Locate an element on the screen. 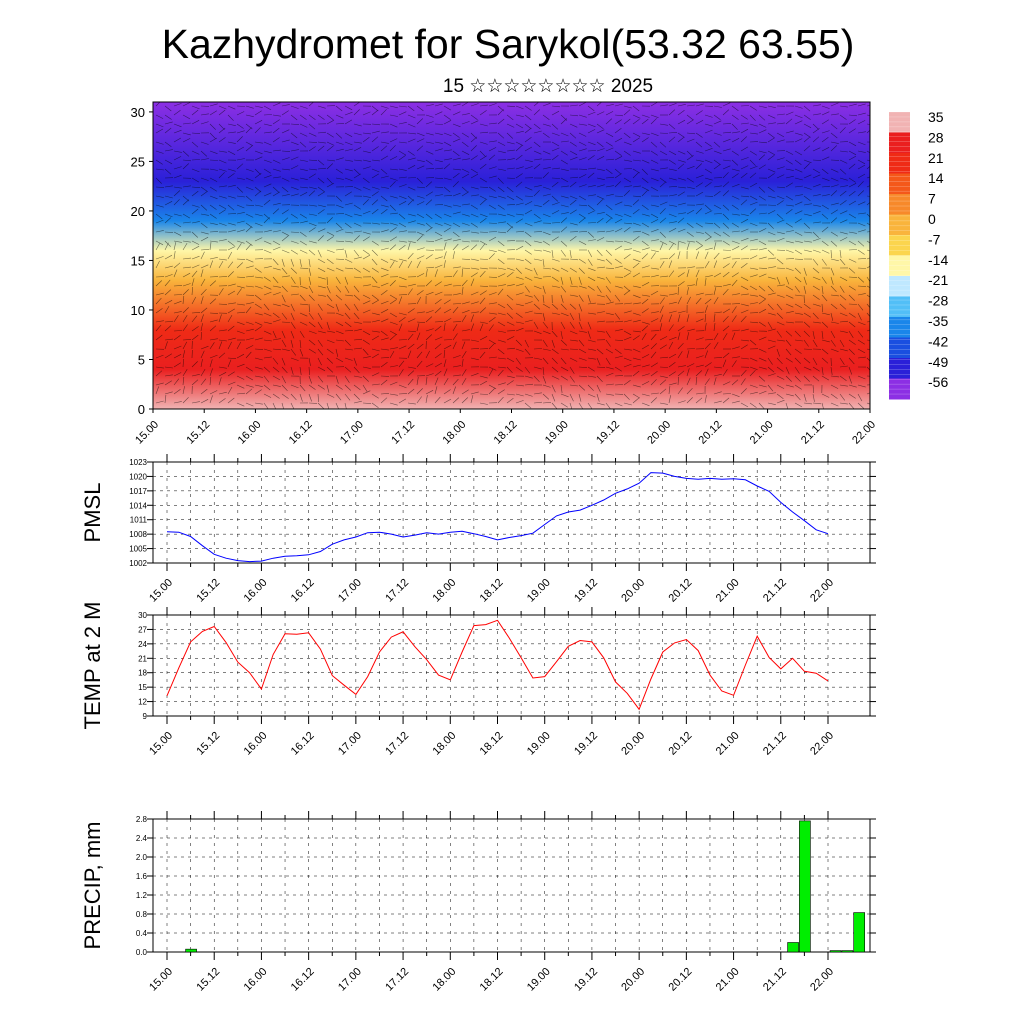 This screenshot has height=1029, width=1024. pmsl-xtick-label: 20.00 is located at coordinates (633, 591).